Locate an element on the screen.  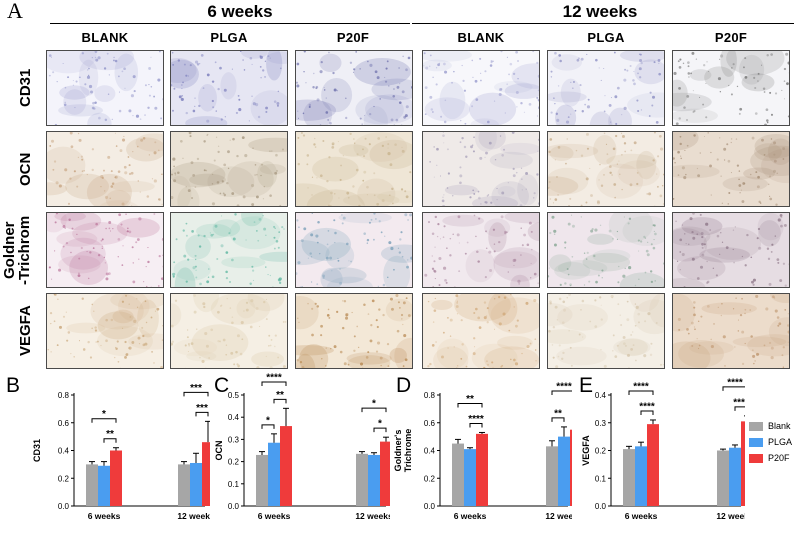
histology-tile-cd31-blank-12w is located at coordinates (481, 88).